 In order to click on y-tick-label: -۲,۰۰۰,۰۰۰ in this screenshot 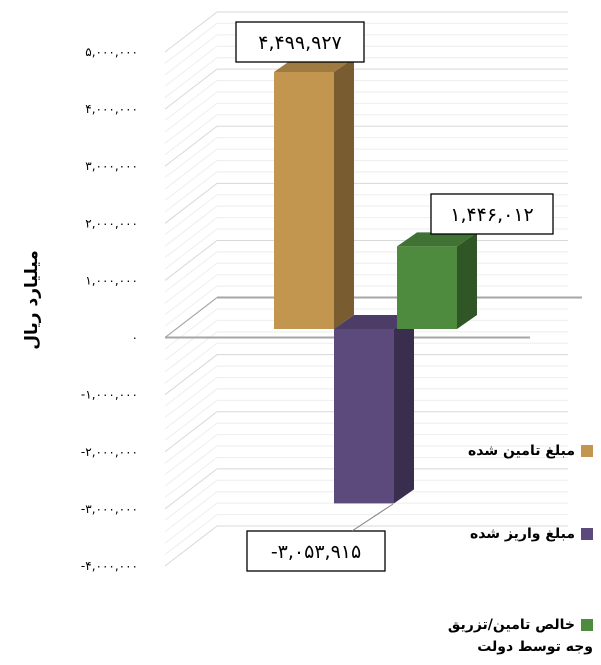, I will do `click(109, 452)`.